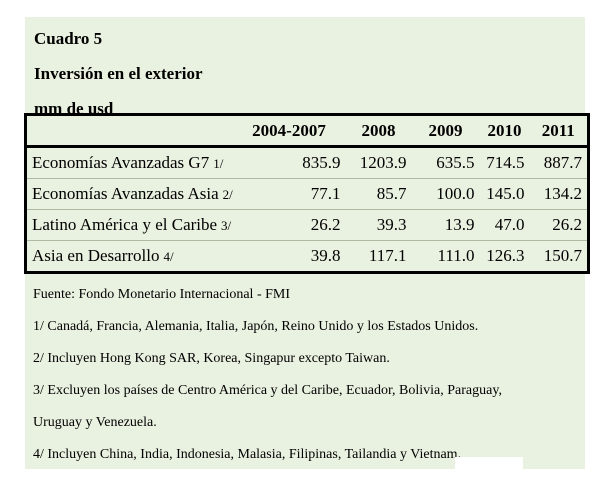 This screenshot has height=479, width=604. I want to click on cell-value: 85.7, so click(378, 194).